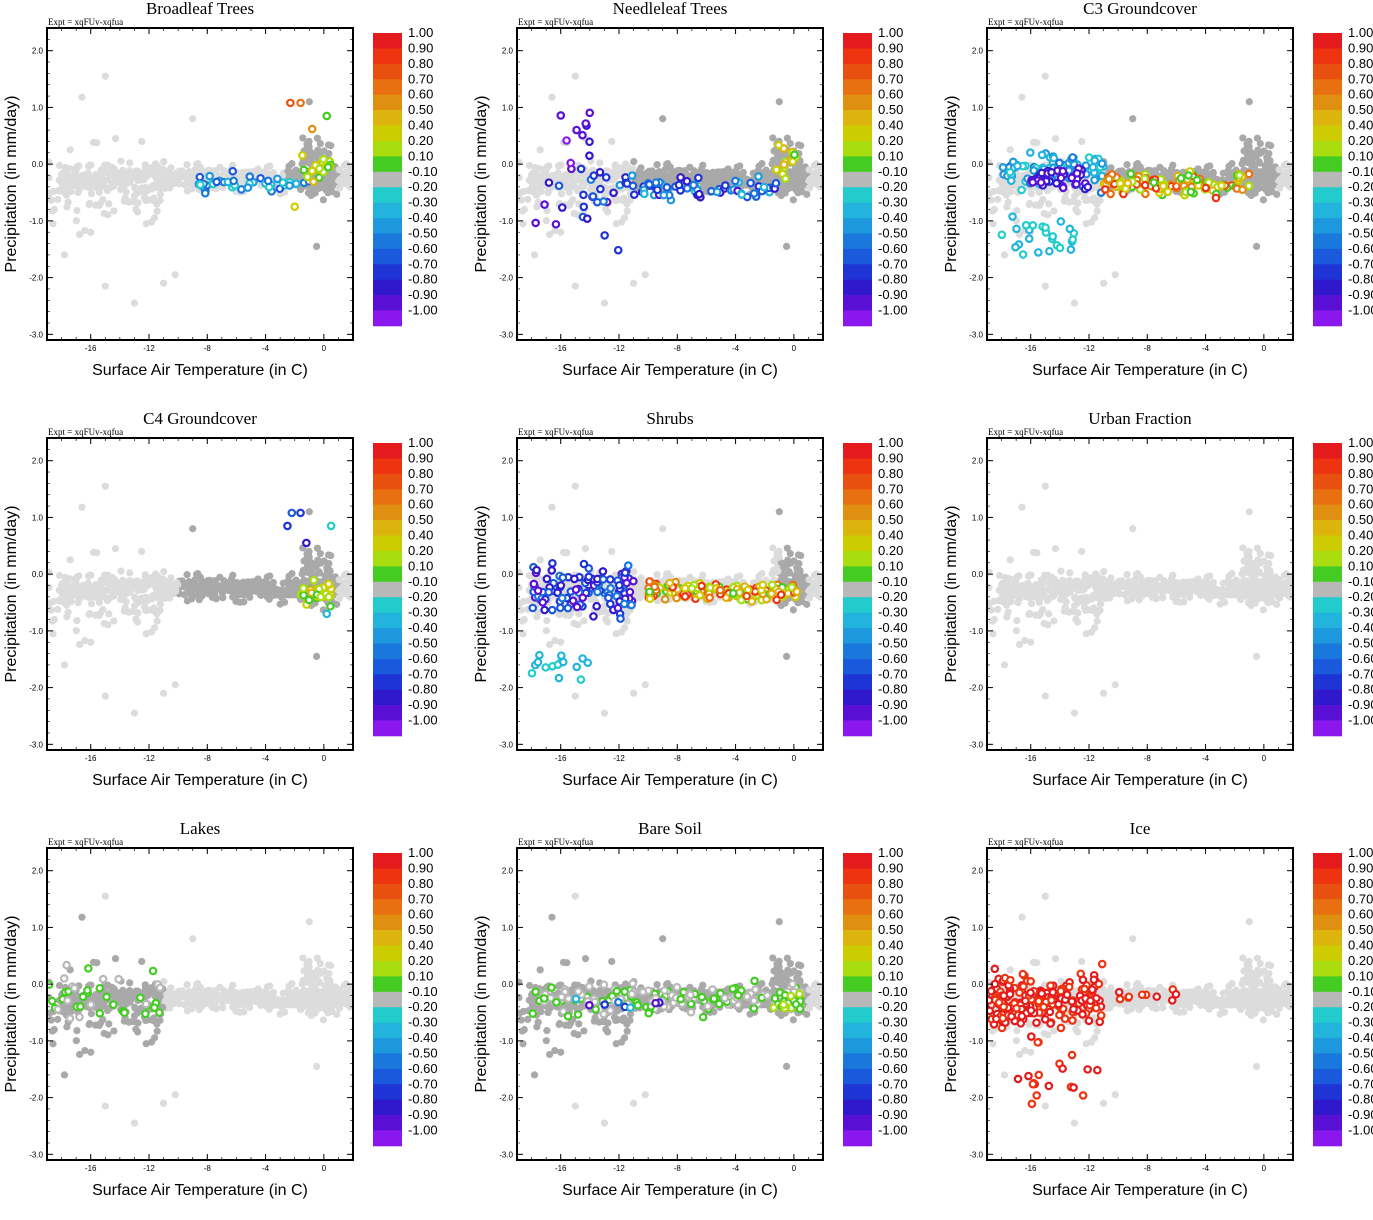  What do you see at coordinates (423, 217) in the screenshot?
I see `colorbar-label: -0.40` at bounding box center [423, 217].